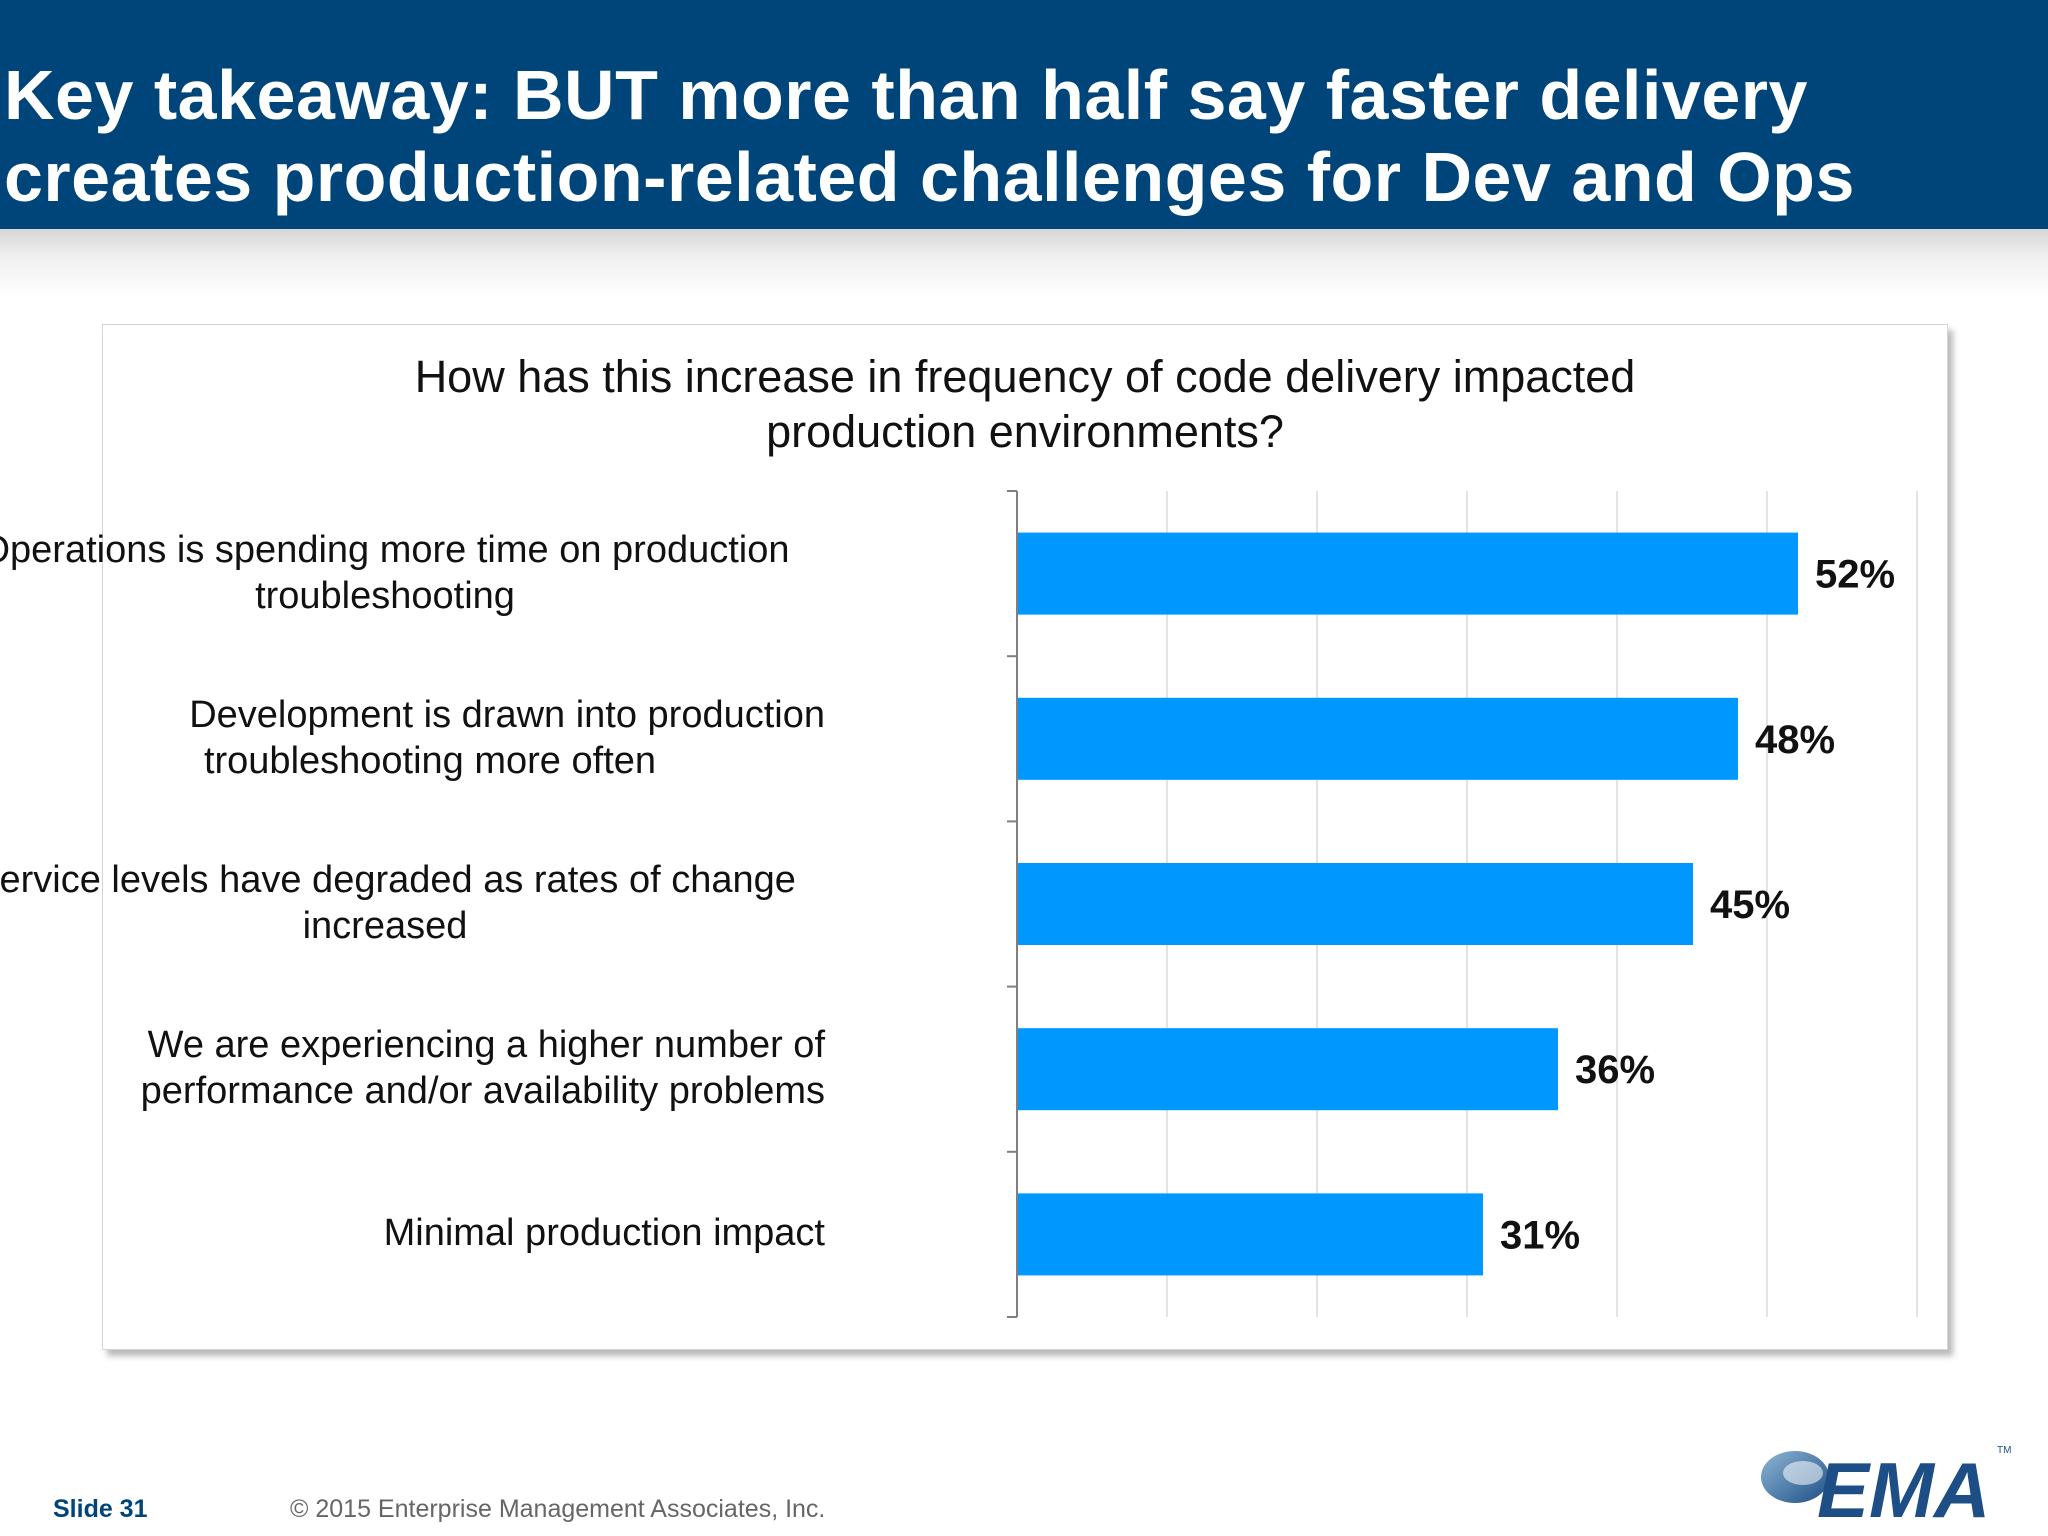  I want to click on bar-value-label-2: 48%, so click(1795, 740).